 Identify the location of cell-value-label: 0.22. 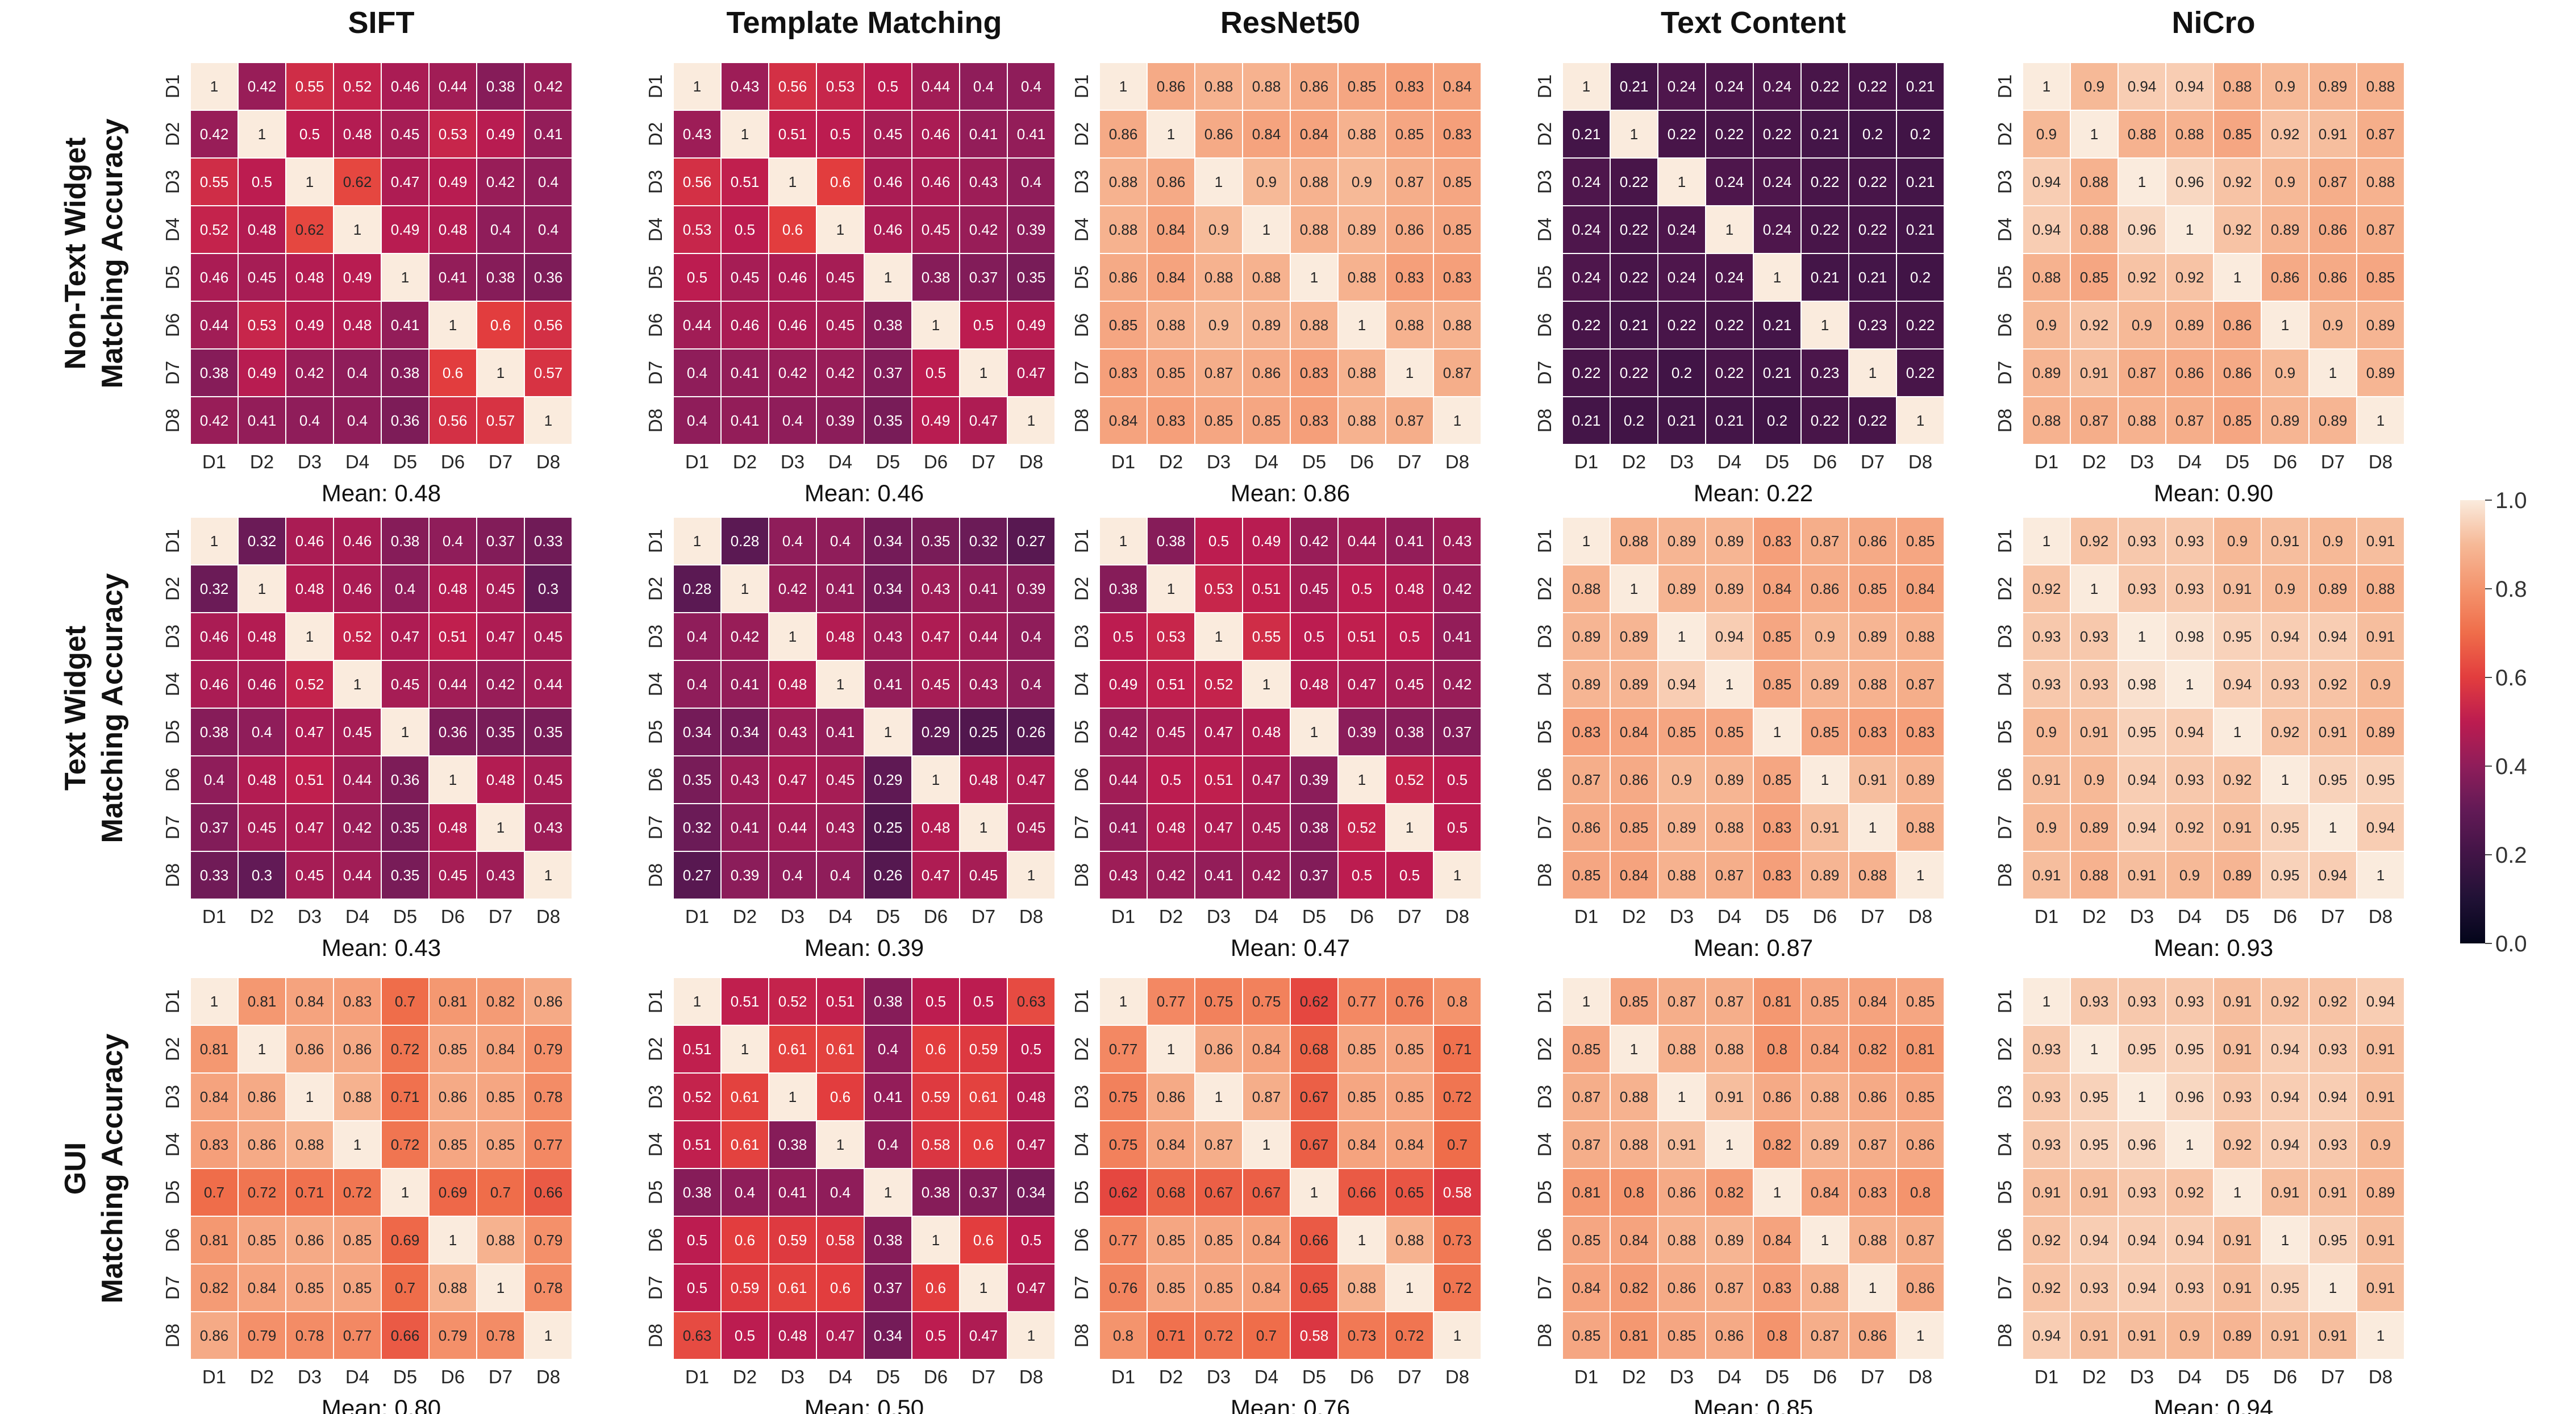
(1683, 134).